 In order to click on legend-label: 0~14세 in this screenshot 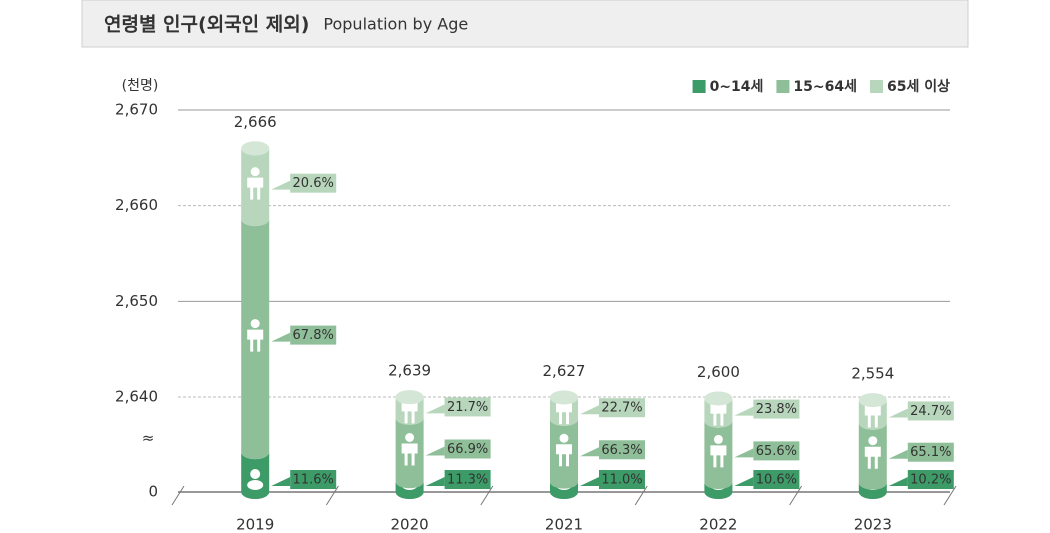, I will do `click(737, 87)`.